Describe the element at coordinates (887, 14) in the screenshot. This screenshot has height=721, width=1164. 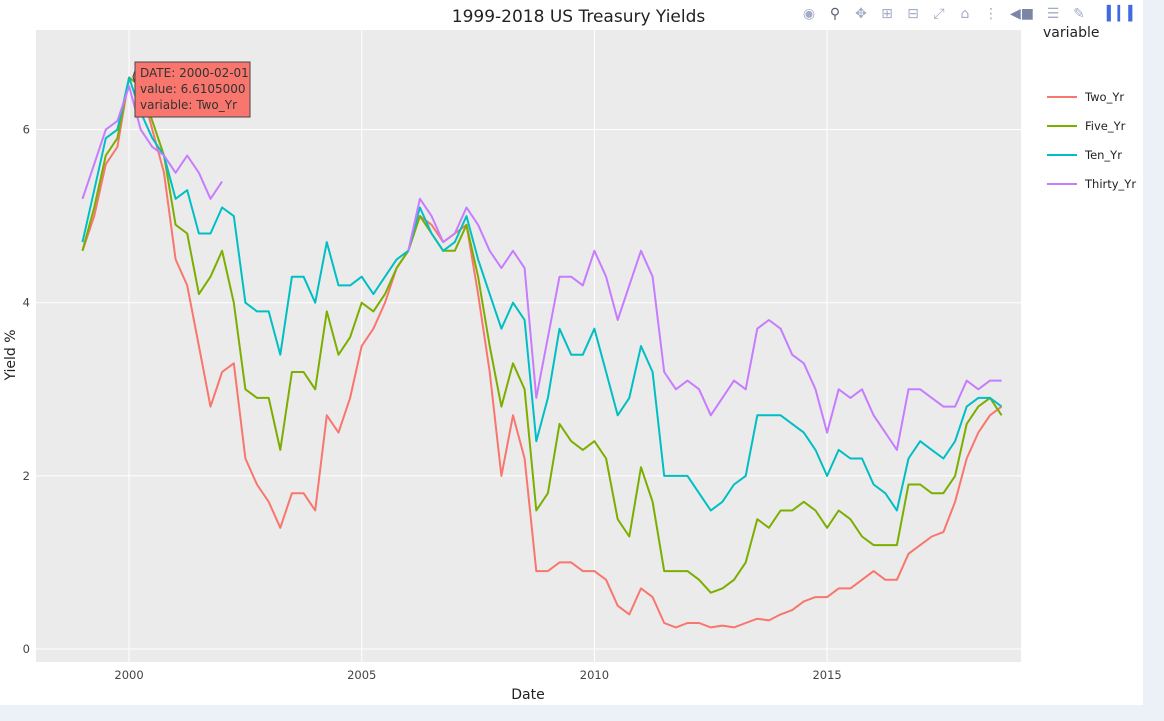
I see `zoom-in-icon: ⊞` at that location.